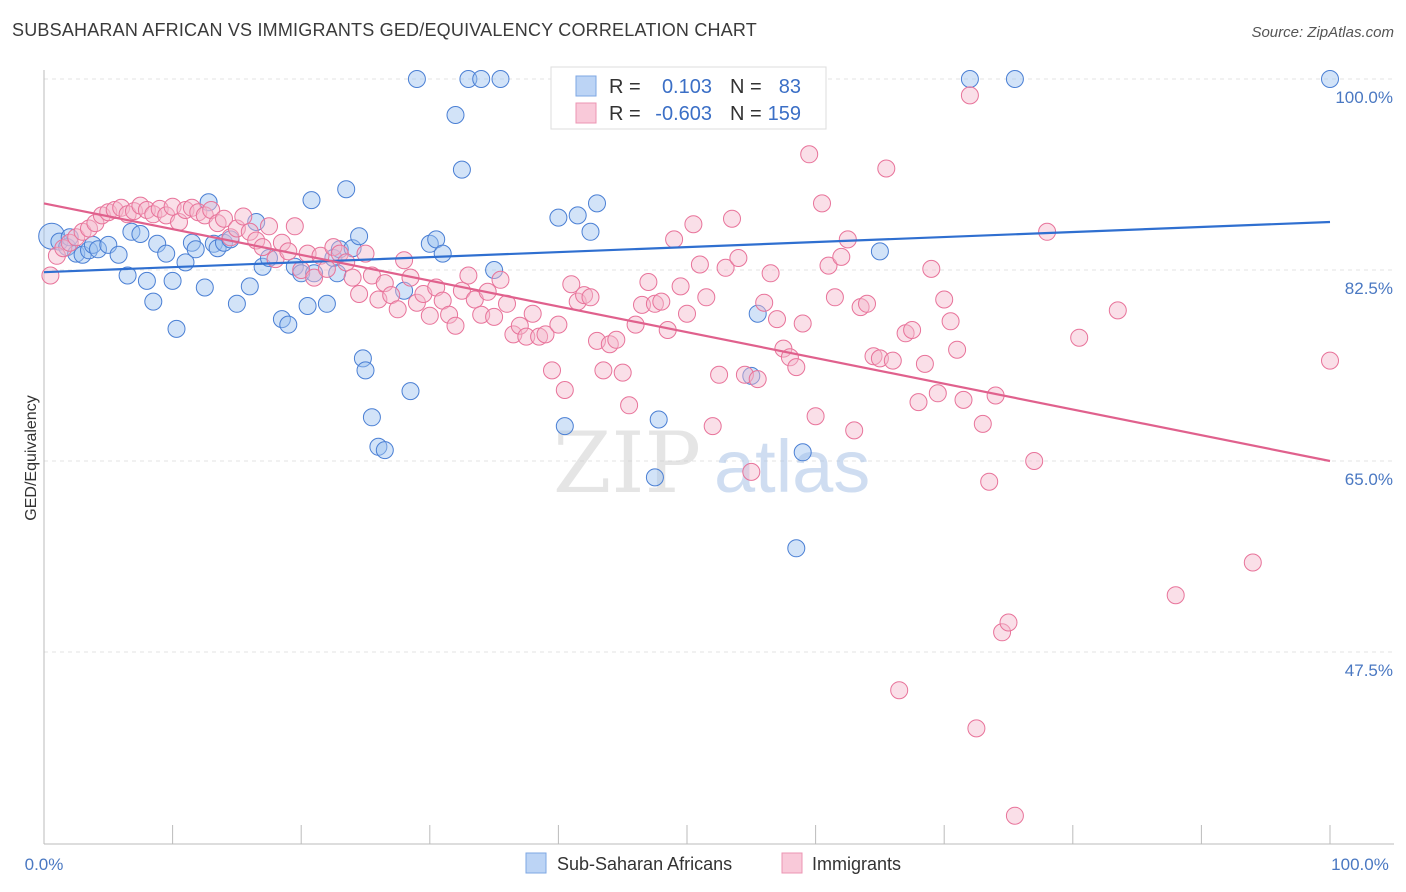  I want to click on watermark-atlas: atlas, so click(792, 466).